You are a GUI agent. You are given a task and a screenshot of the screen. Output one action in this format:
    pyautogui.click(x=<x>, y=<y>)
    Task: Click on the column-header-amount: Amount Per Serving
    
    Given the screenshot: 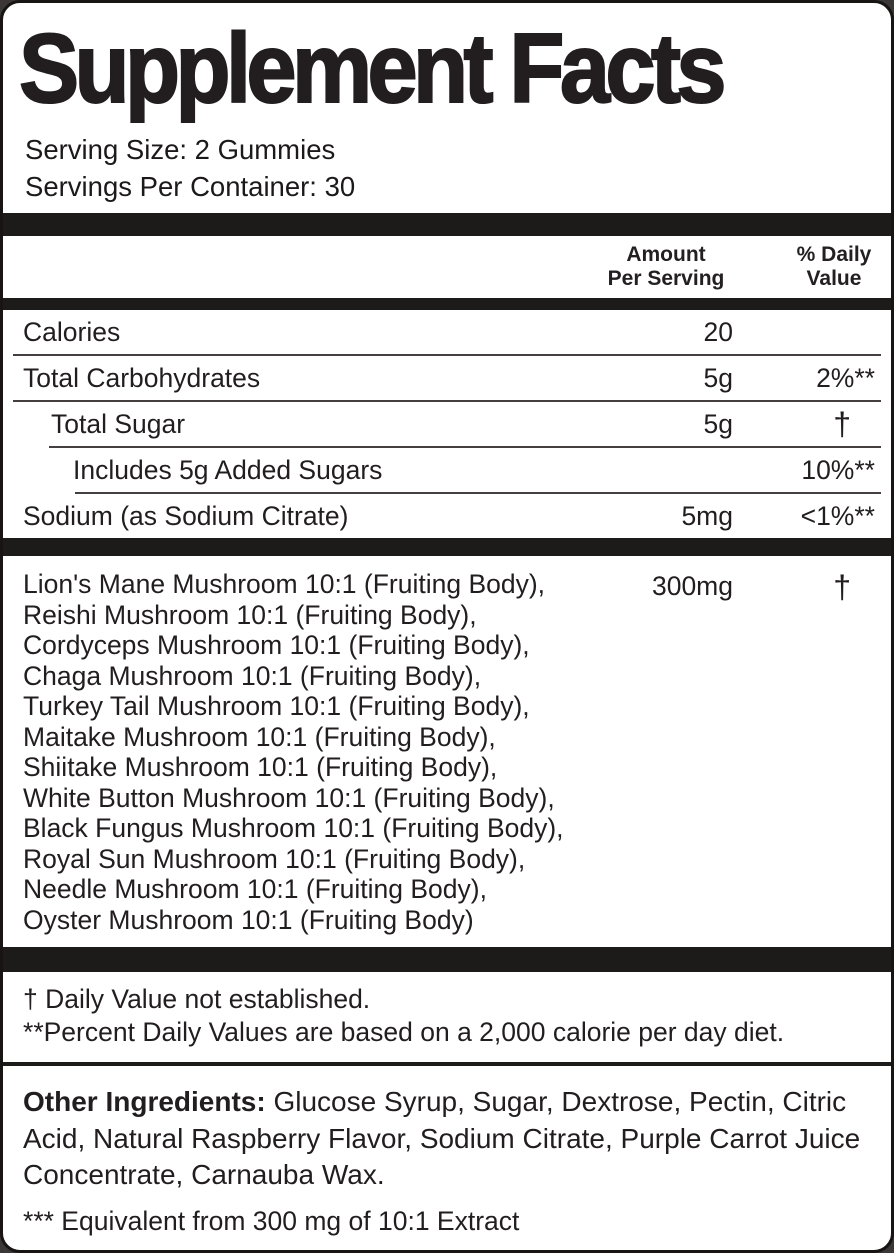 What is the action you would take?
    pyautogui.click(x=666, y=266)
    